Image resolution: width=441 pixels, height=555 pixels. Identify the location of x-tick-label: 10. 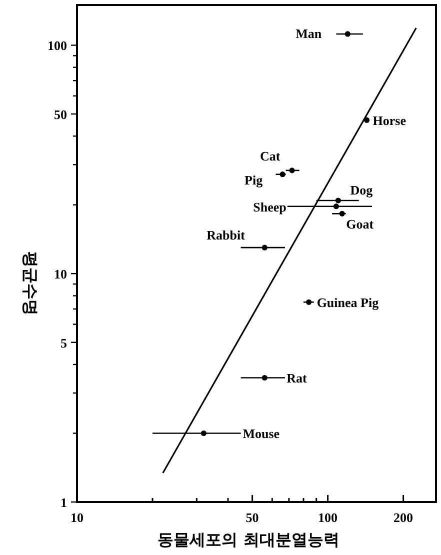
(77, 517).